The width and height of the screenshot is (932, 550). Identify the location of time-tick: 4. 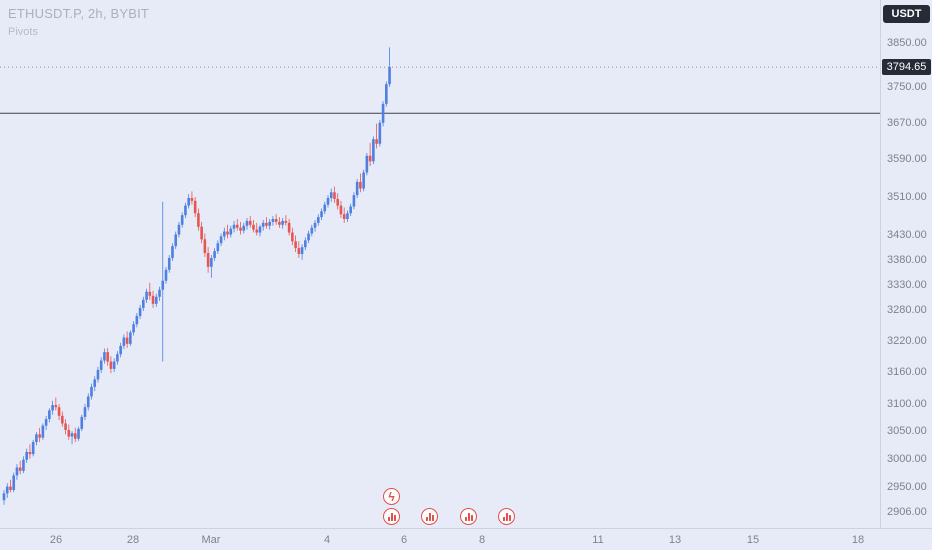
(327, 540).